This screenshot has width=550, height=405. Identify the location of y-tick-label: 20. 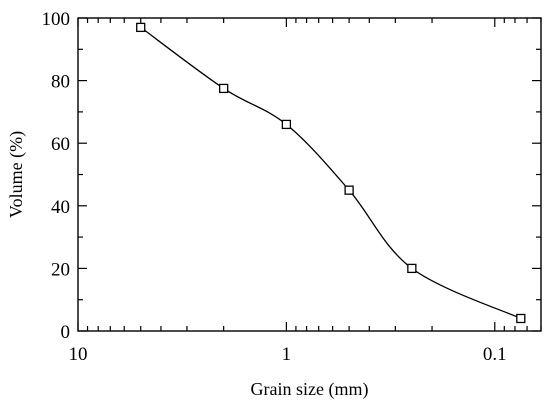
(60, 269).